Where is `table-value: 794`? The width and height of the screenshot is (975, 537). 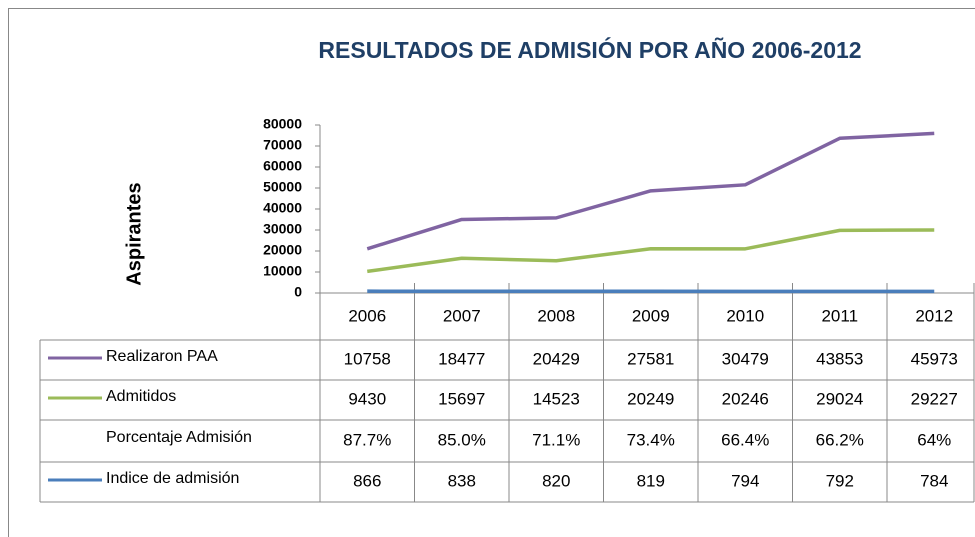 table-value: 794 is located at coordinates (745, 480).